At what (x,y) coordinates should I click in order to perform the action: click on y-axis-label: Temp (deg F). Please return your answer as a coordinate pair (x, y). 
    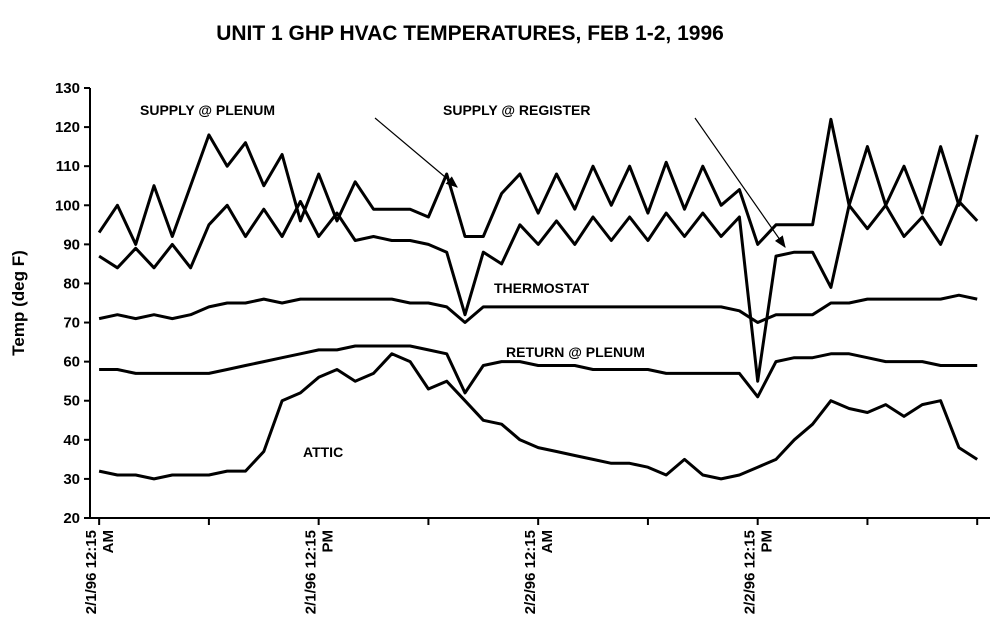
    Looking at the image, I should click on (18, 302).